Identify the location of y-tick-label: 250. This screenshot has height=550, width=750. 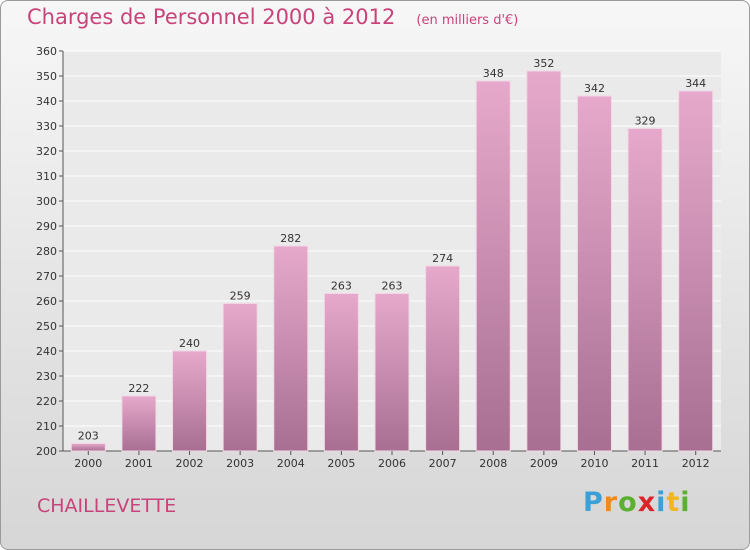
(46, 326).